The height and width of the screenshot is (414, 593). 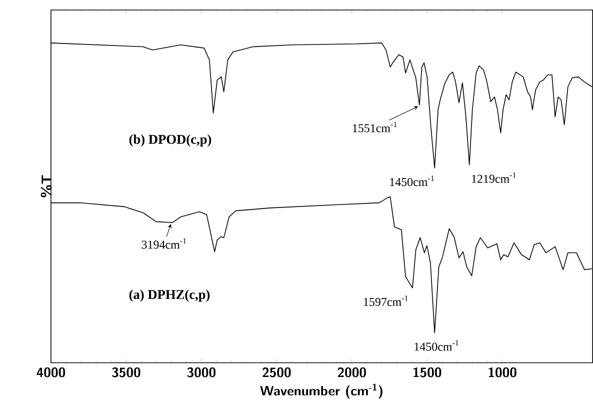 I want to click on series-label: (b) DPOD(c,p), so click(x=170, y=140).